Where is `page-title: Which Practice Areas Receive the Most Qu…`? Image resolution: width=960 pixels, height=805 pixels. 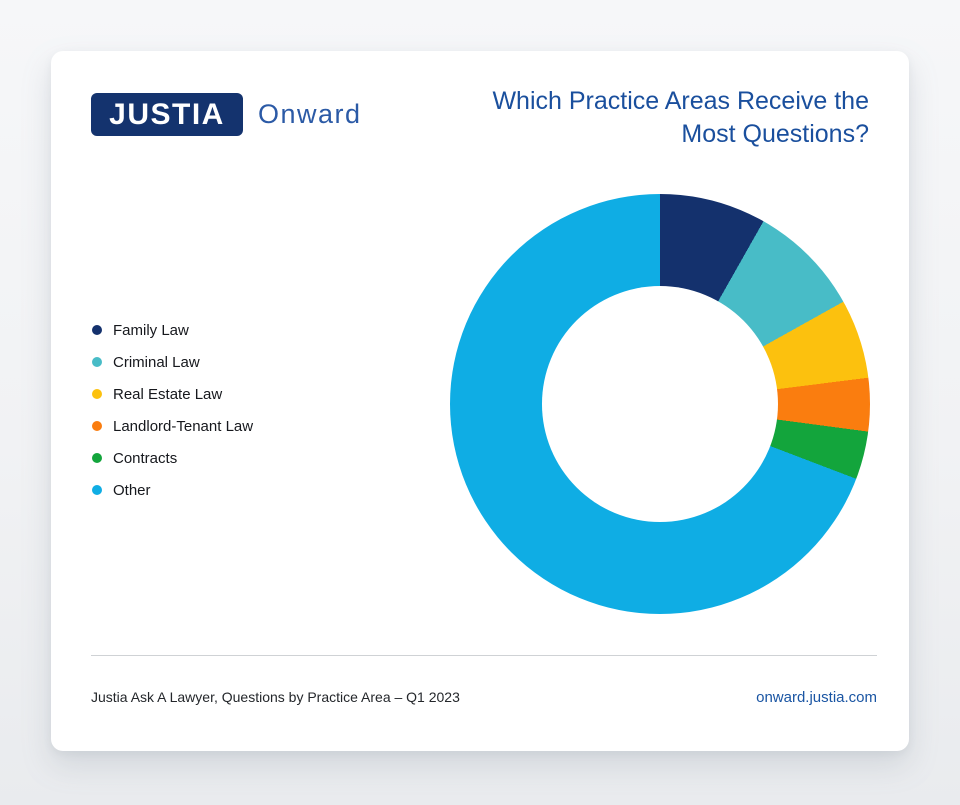 page-title: Which Practice Areas Receive the Most Qu… is located at coordinates (680, 117).